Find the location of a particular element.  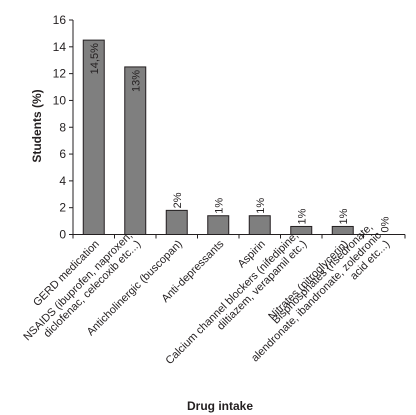

data-label: 0% is located at coordinates (385, 224).